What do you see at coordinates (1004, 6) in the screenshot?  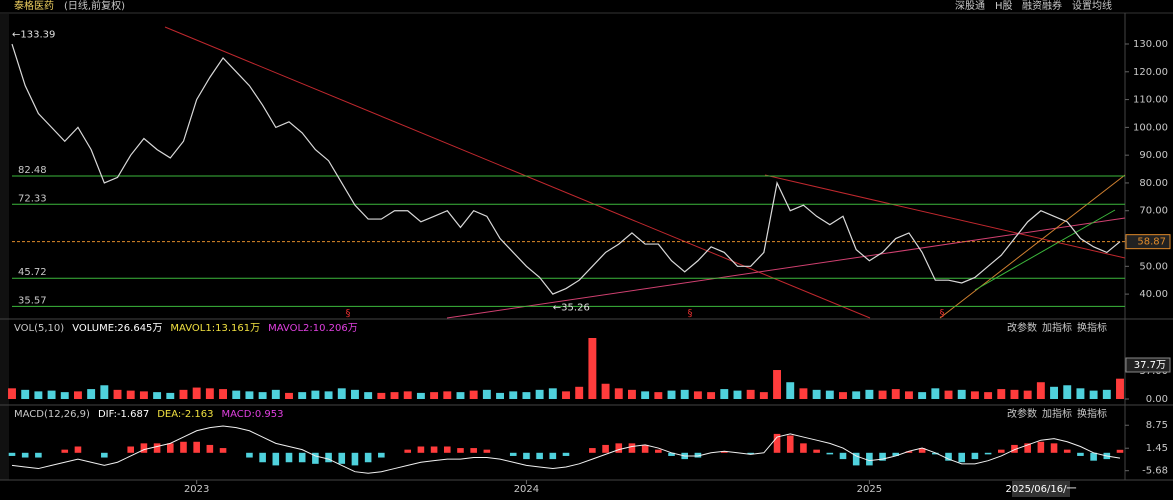 I see `header-link: H股` at bounding box center [1004, 6].